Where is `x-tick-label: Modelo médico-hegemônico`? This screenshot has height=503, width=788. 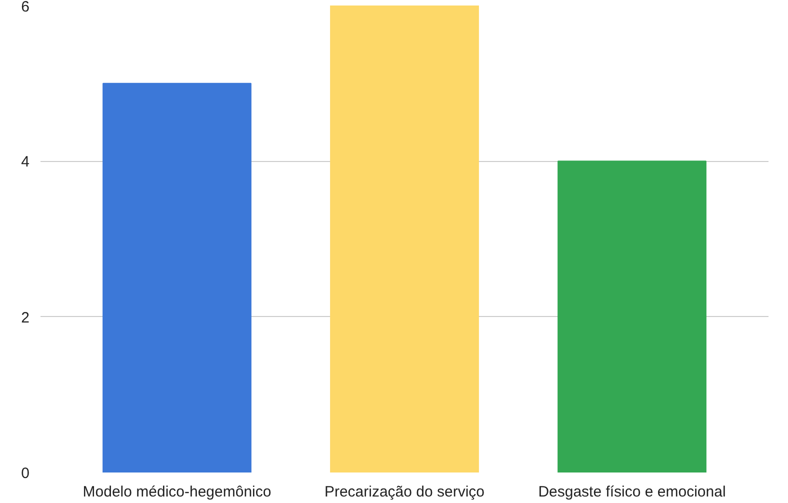 x-tick-label: Modelo médico-hegemônico is located at coordinates (177, 492).